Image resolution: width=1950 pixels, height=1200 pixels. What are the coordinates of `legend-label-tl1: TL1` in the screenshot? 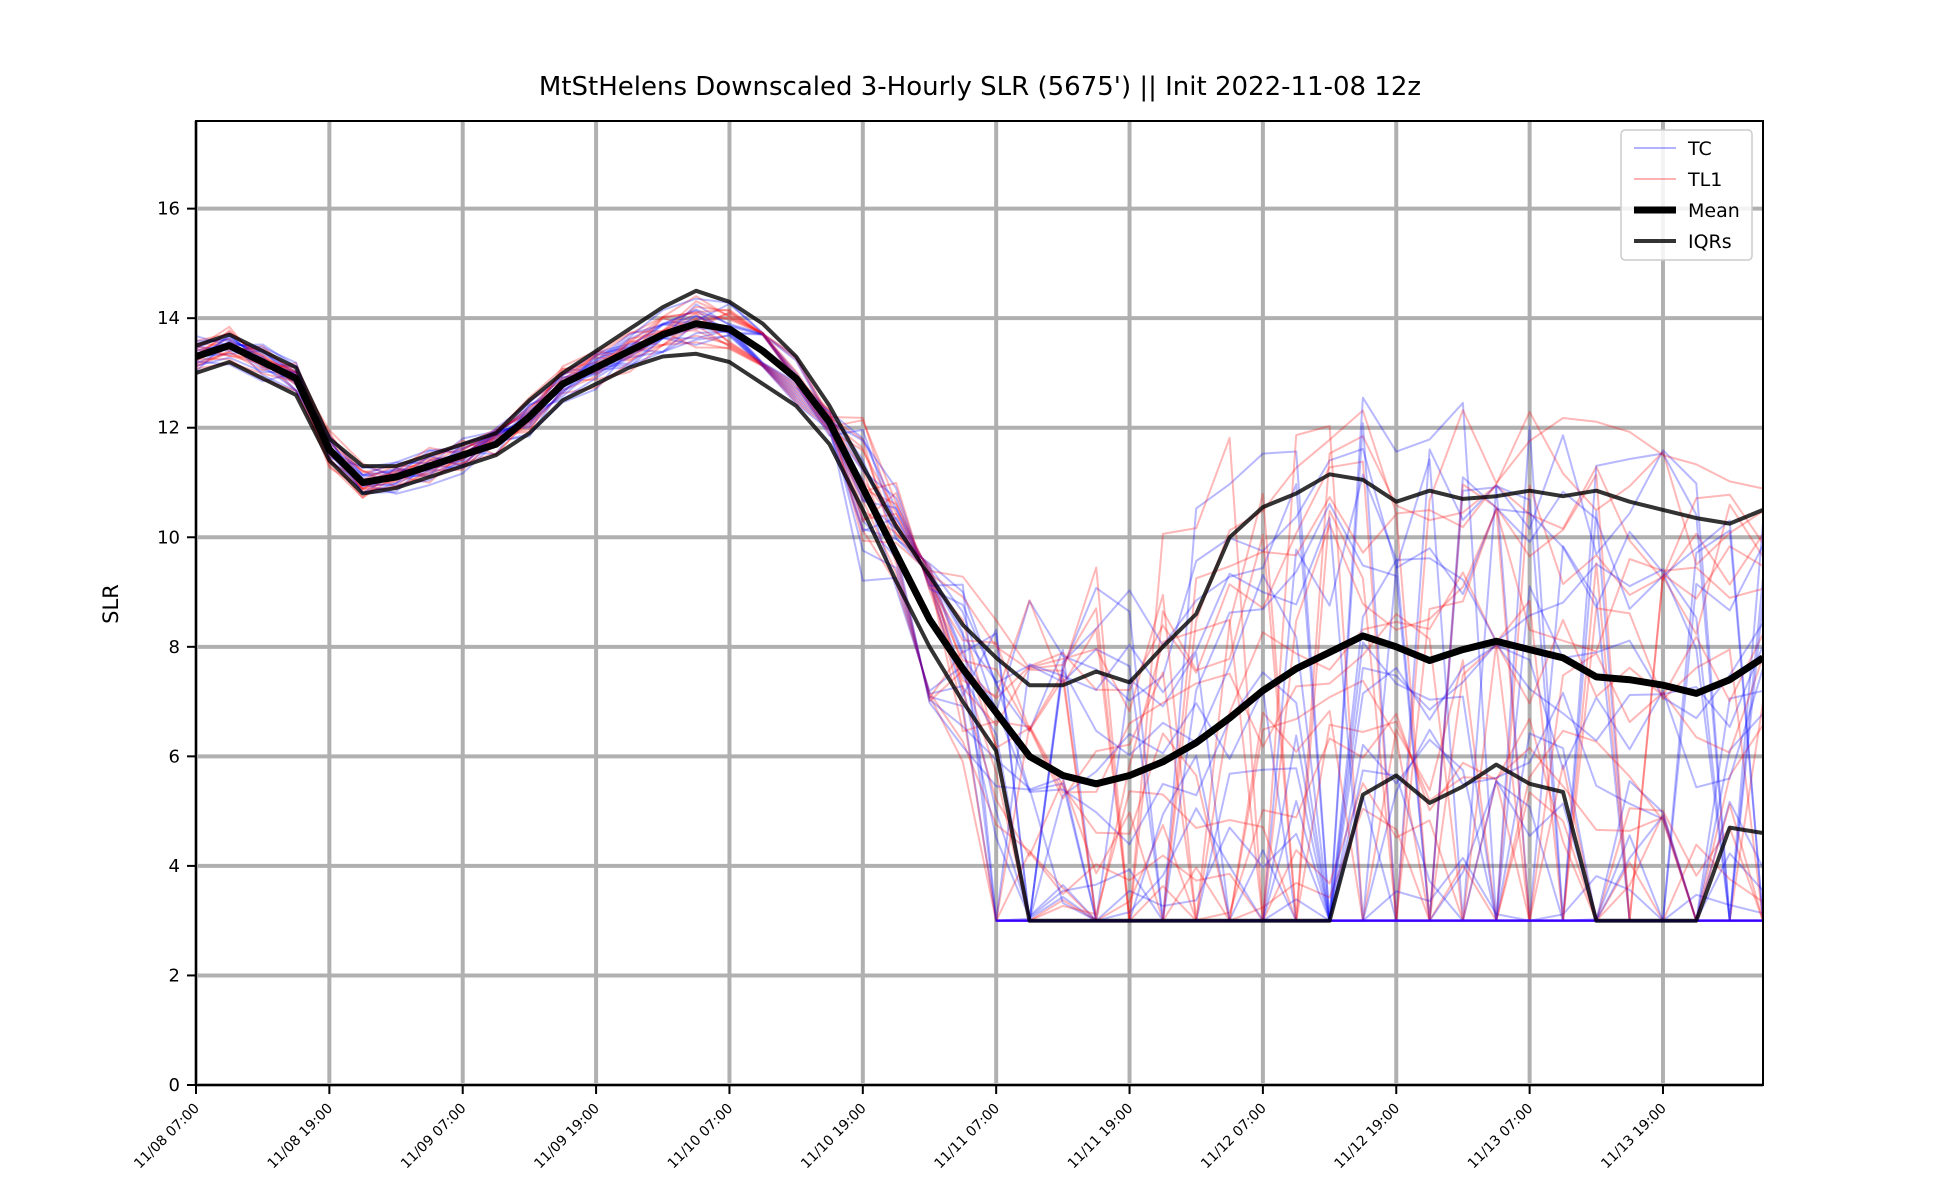 It's located at (1704, 180).